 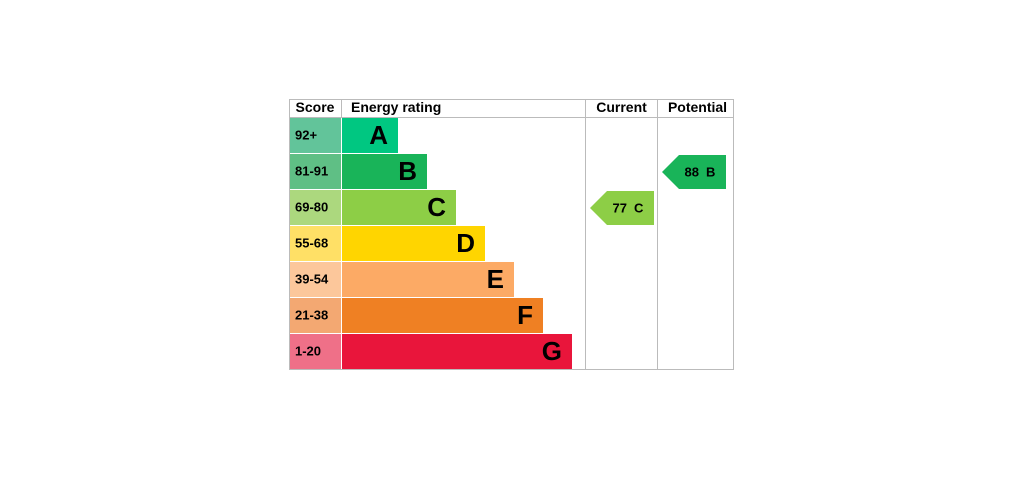 I want to click on potential-arrow, so click(x=694, y=172).